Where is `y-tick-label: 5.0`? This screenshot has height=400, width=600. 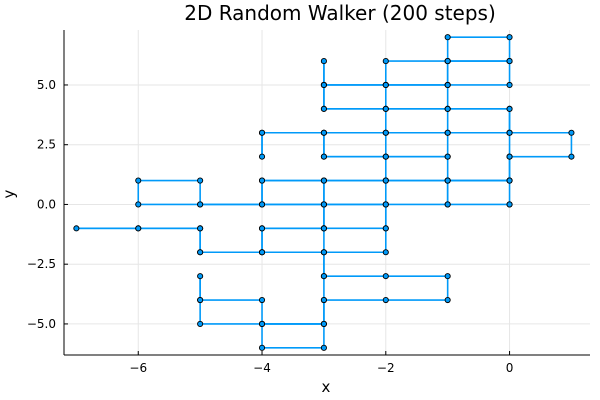
y-tick-label: 5.0 is located at coordinates (46, 85).